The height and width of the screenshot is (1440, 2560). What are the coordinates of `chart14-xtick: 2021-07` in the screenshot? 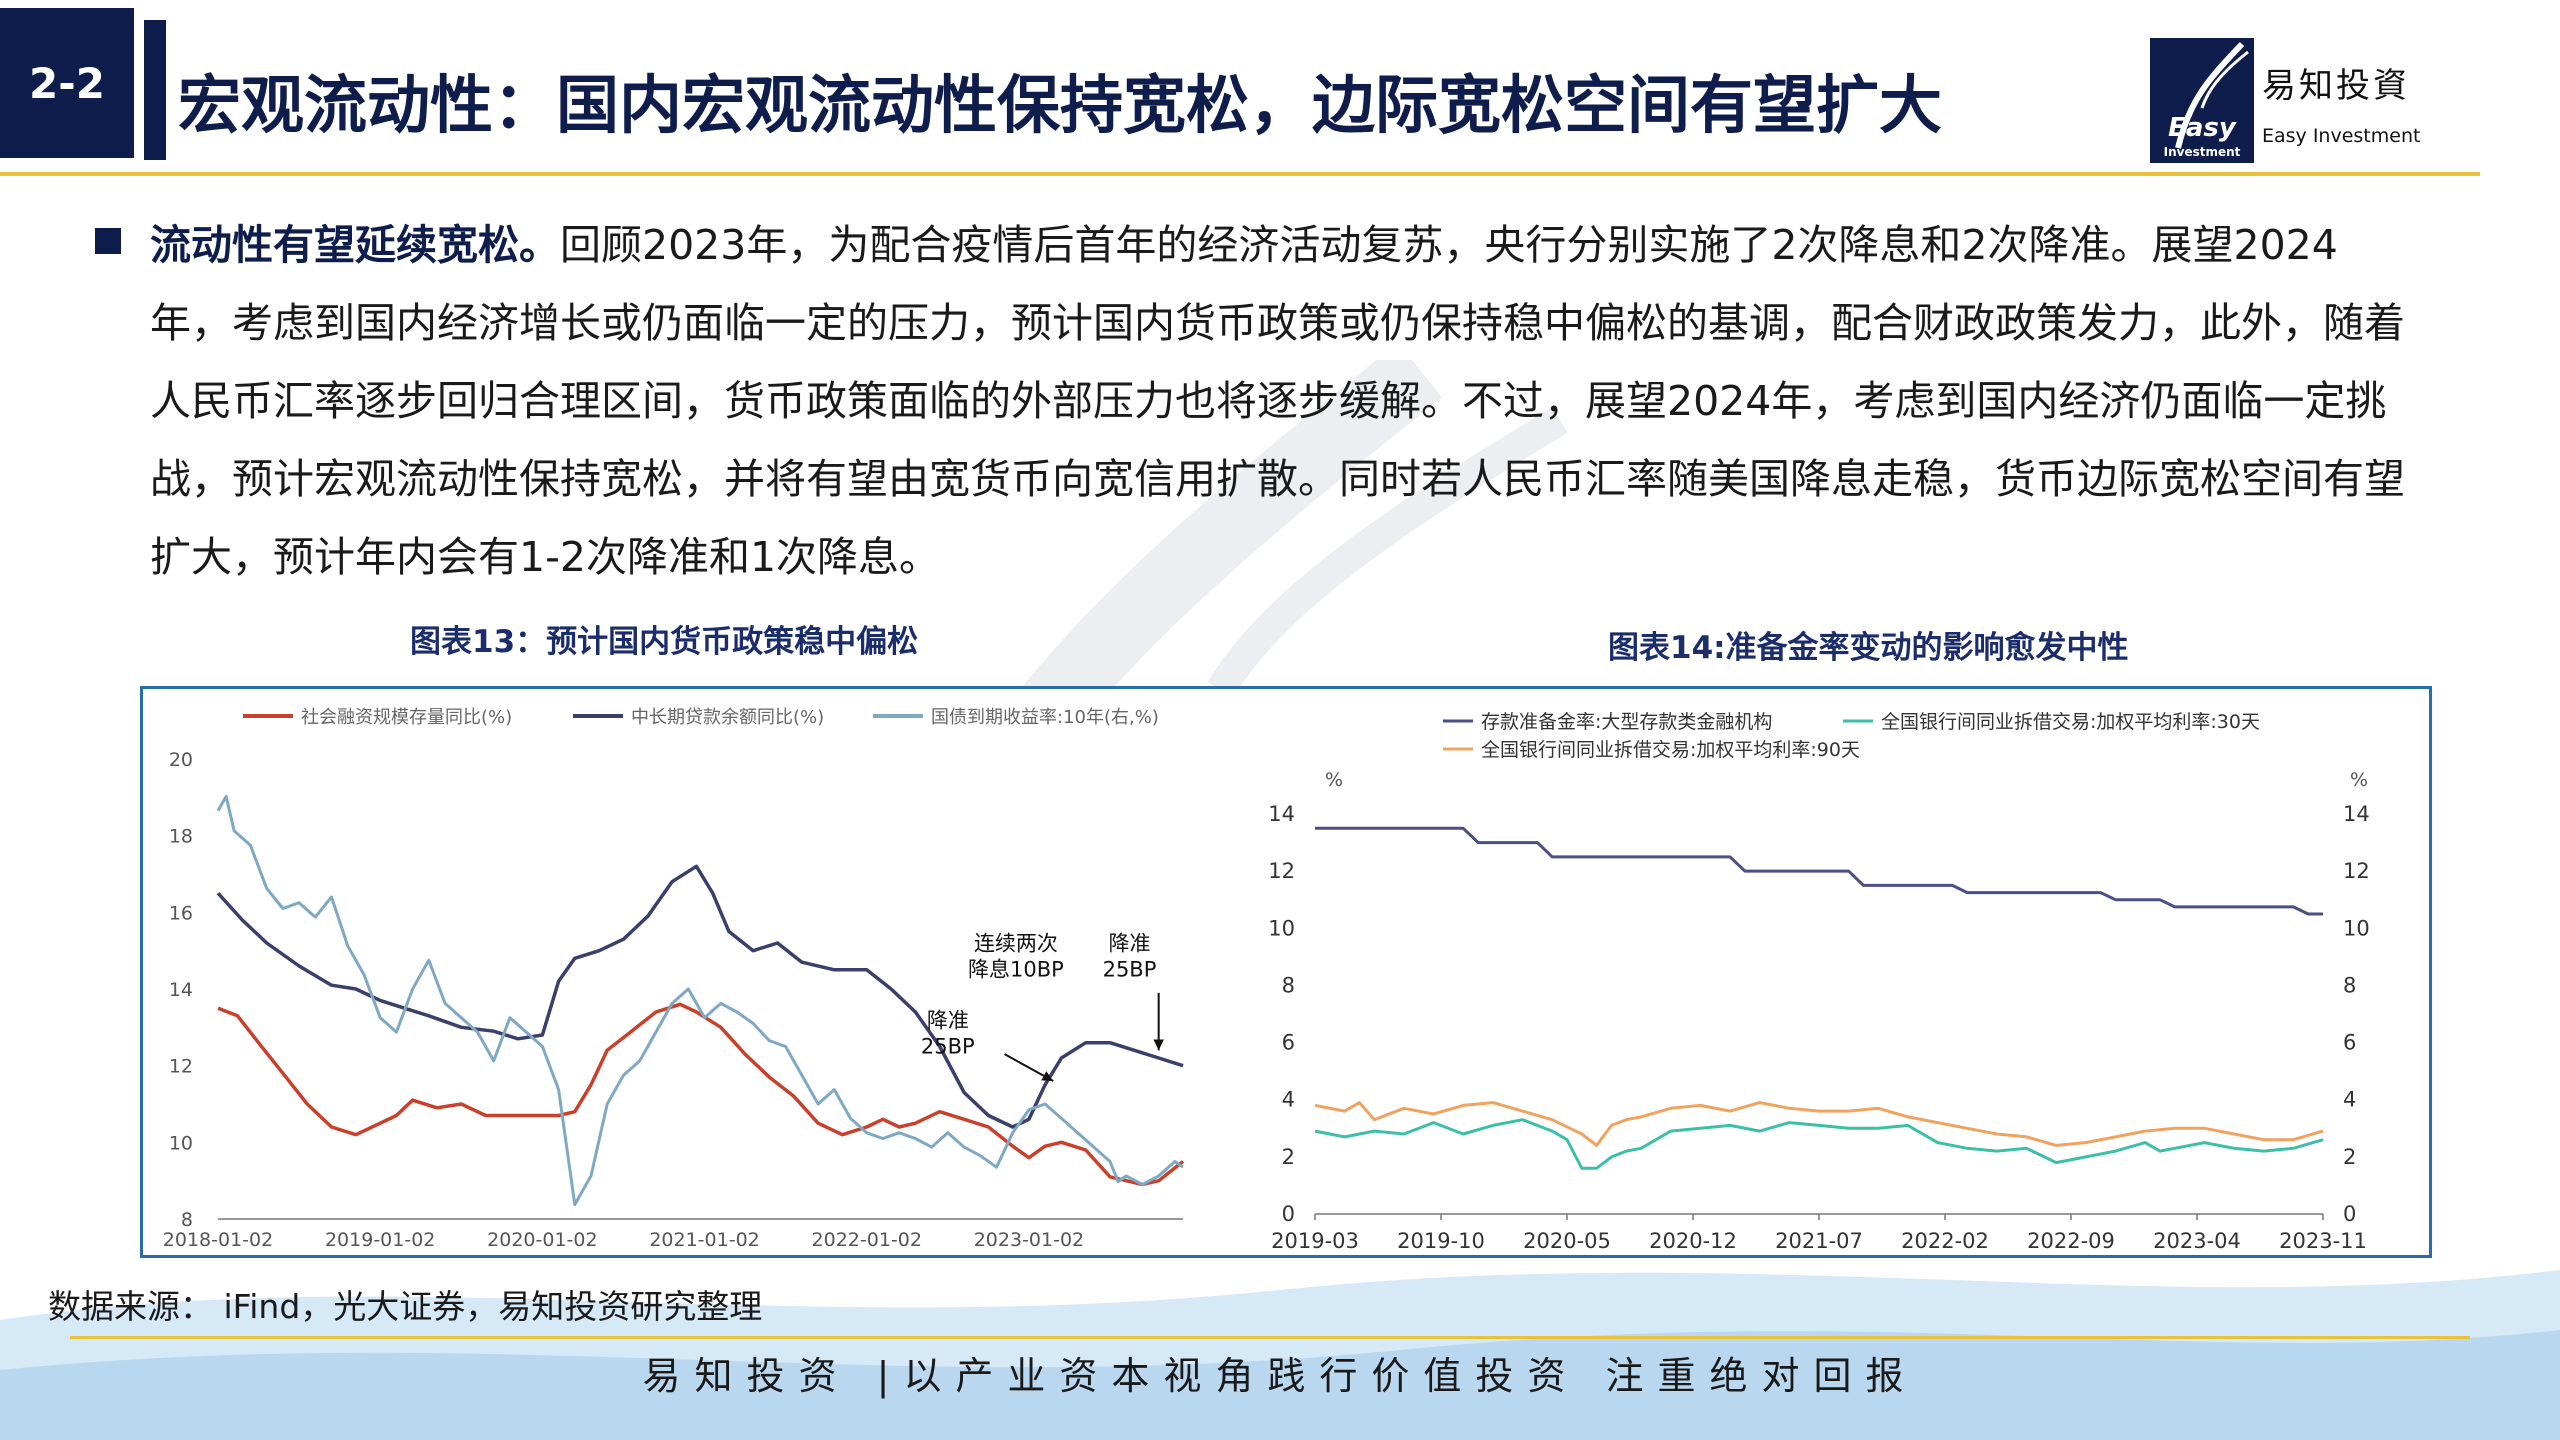 It's located at (1819, 1241).